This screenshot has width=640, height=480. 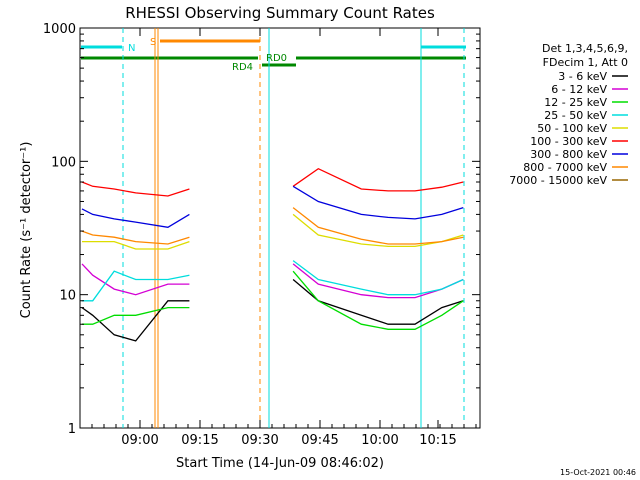 What do you see at coordinates (379, 440) in the screenshot?
I see `x-tick-label: 10:00` at bounding box center [379, 440].